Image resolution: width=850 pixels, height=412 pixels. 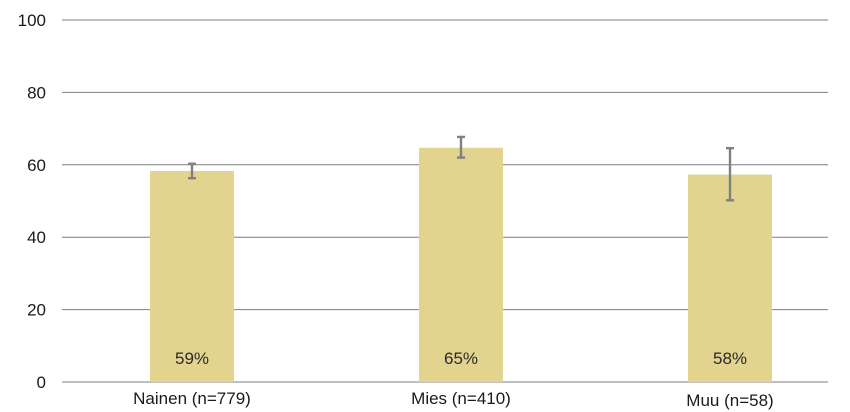 What do you see at coordinates (36, 237) in the screenshot?
I see `y-tick-label-40: 40` at bounding box center [36, 237].